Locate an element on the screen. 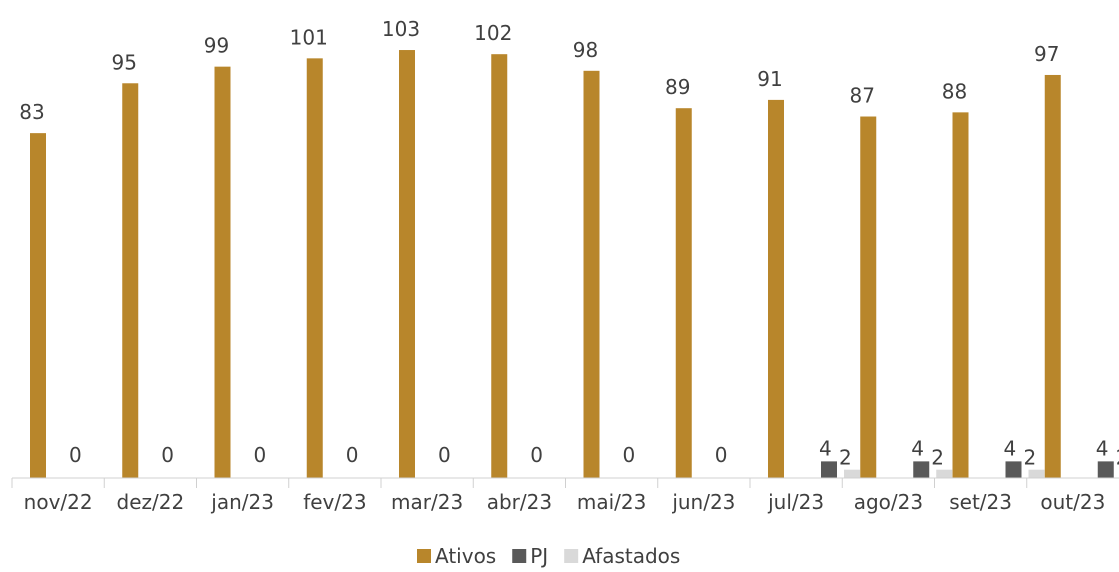  x-tick-label: dez/22 is located at coordinates (151, 502).